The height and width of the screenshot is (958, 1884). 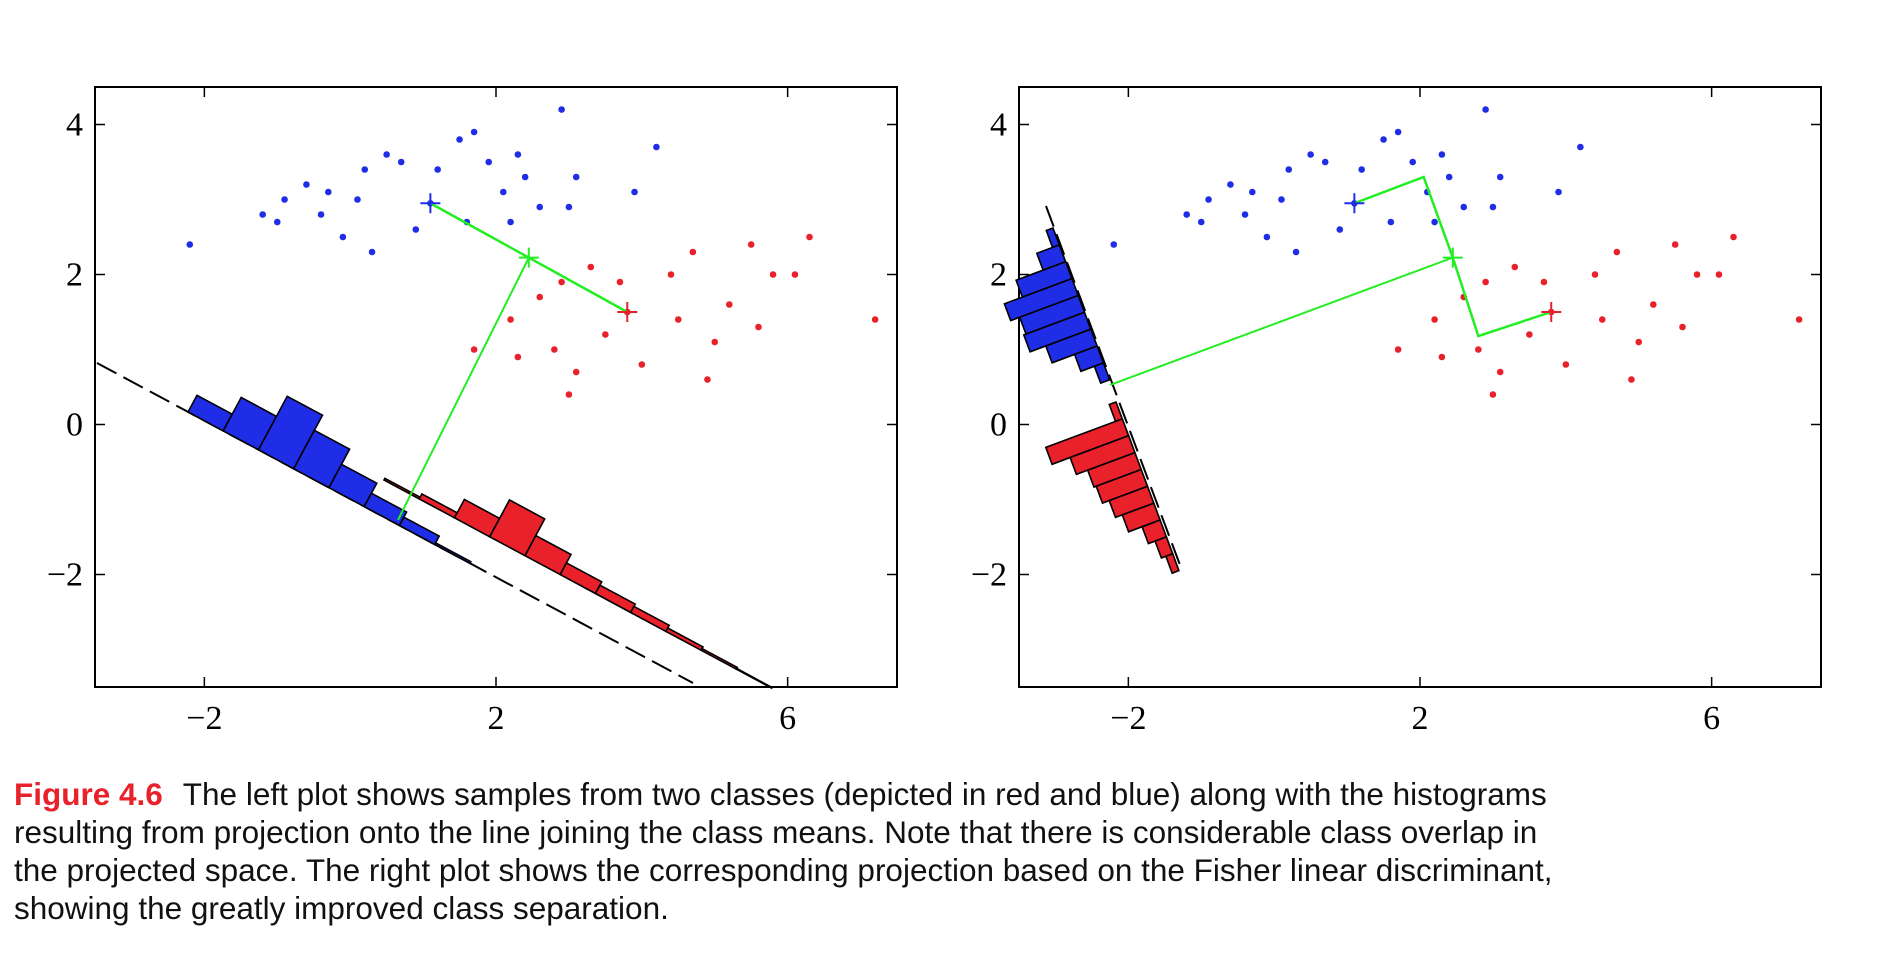 What do you see at coordinates (1711, 718) in the screenshot?
I see `x-tick-label: 6` at bounding box center [1711, 718].